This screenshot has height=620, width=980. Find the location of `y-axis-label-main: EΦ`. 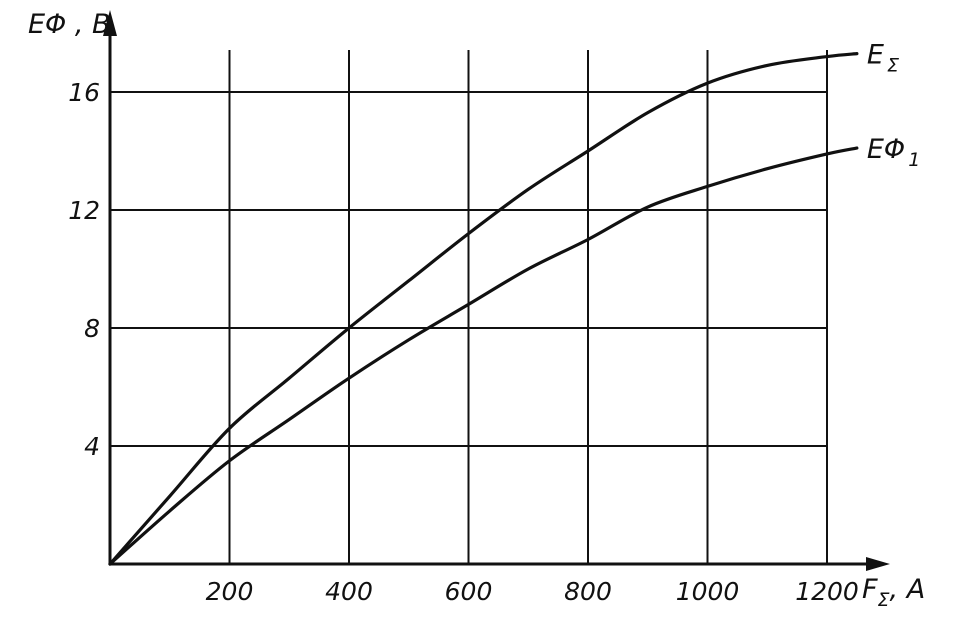

y-axis-label-main: EΦ is located at coordinates (47, 24).